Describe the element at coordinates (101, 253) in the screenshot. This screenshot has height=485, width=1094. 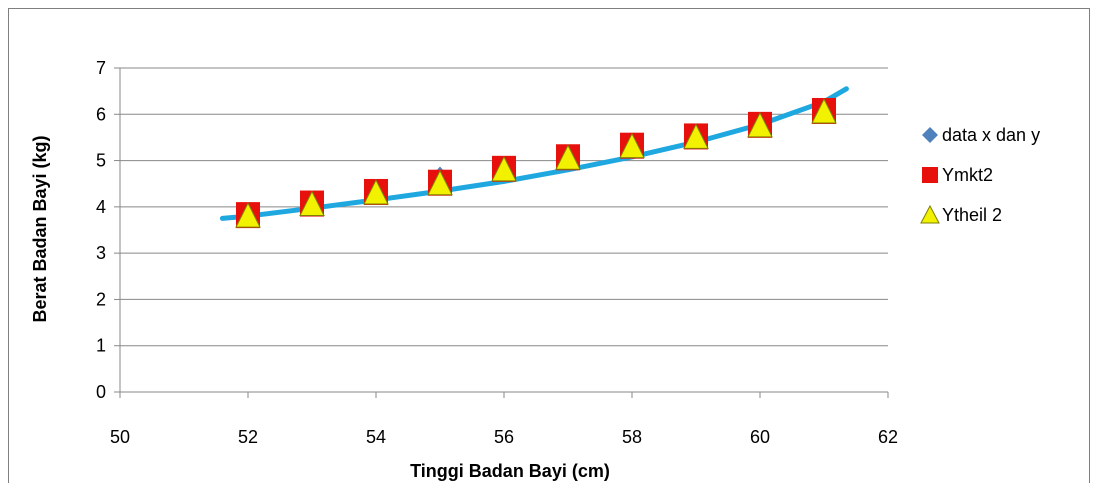
I see `y-tick-label: 3` at that location.